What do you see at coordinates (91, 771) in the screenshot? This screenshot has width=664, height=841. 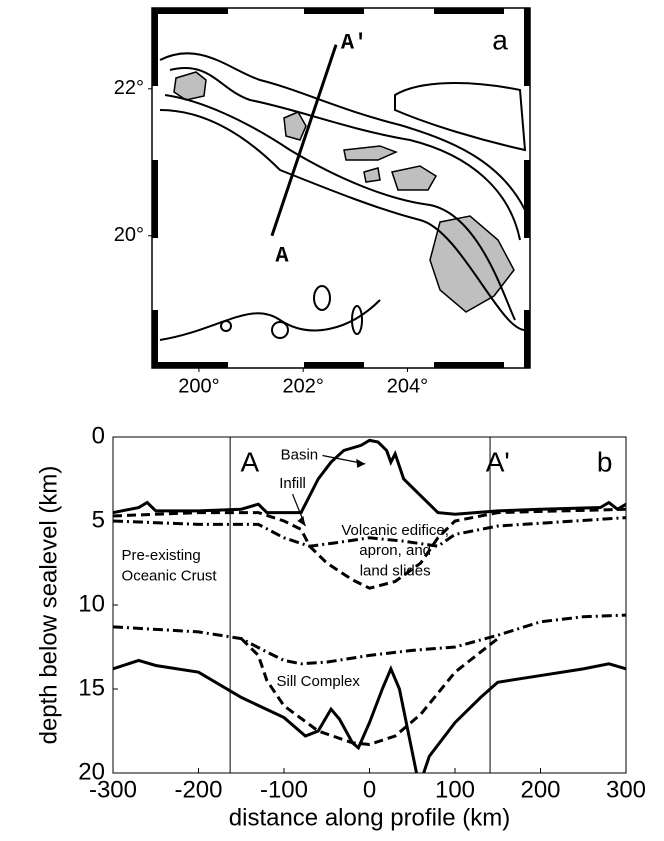 I see `y-tick-label: 20` at bounding box center [91, 771].